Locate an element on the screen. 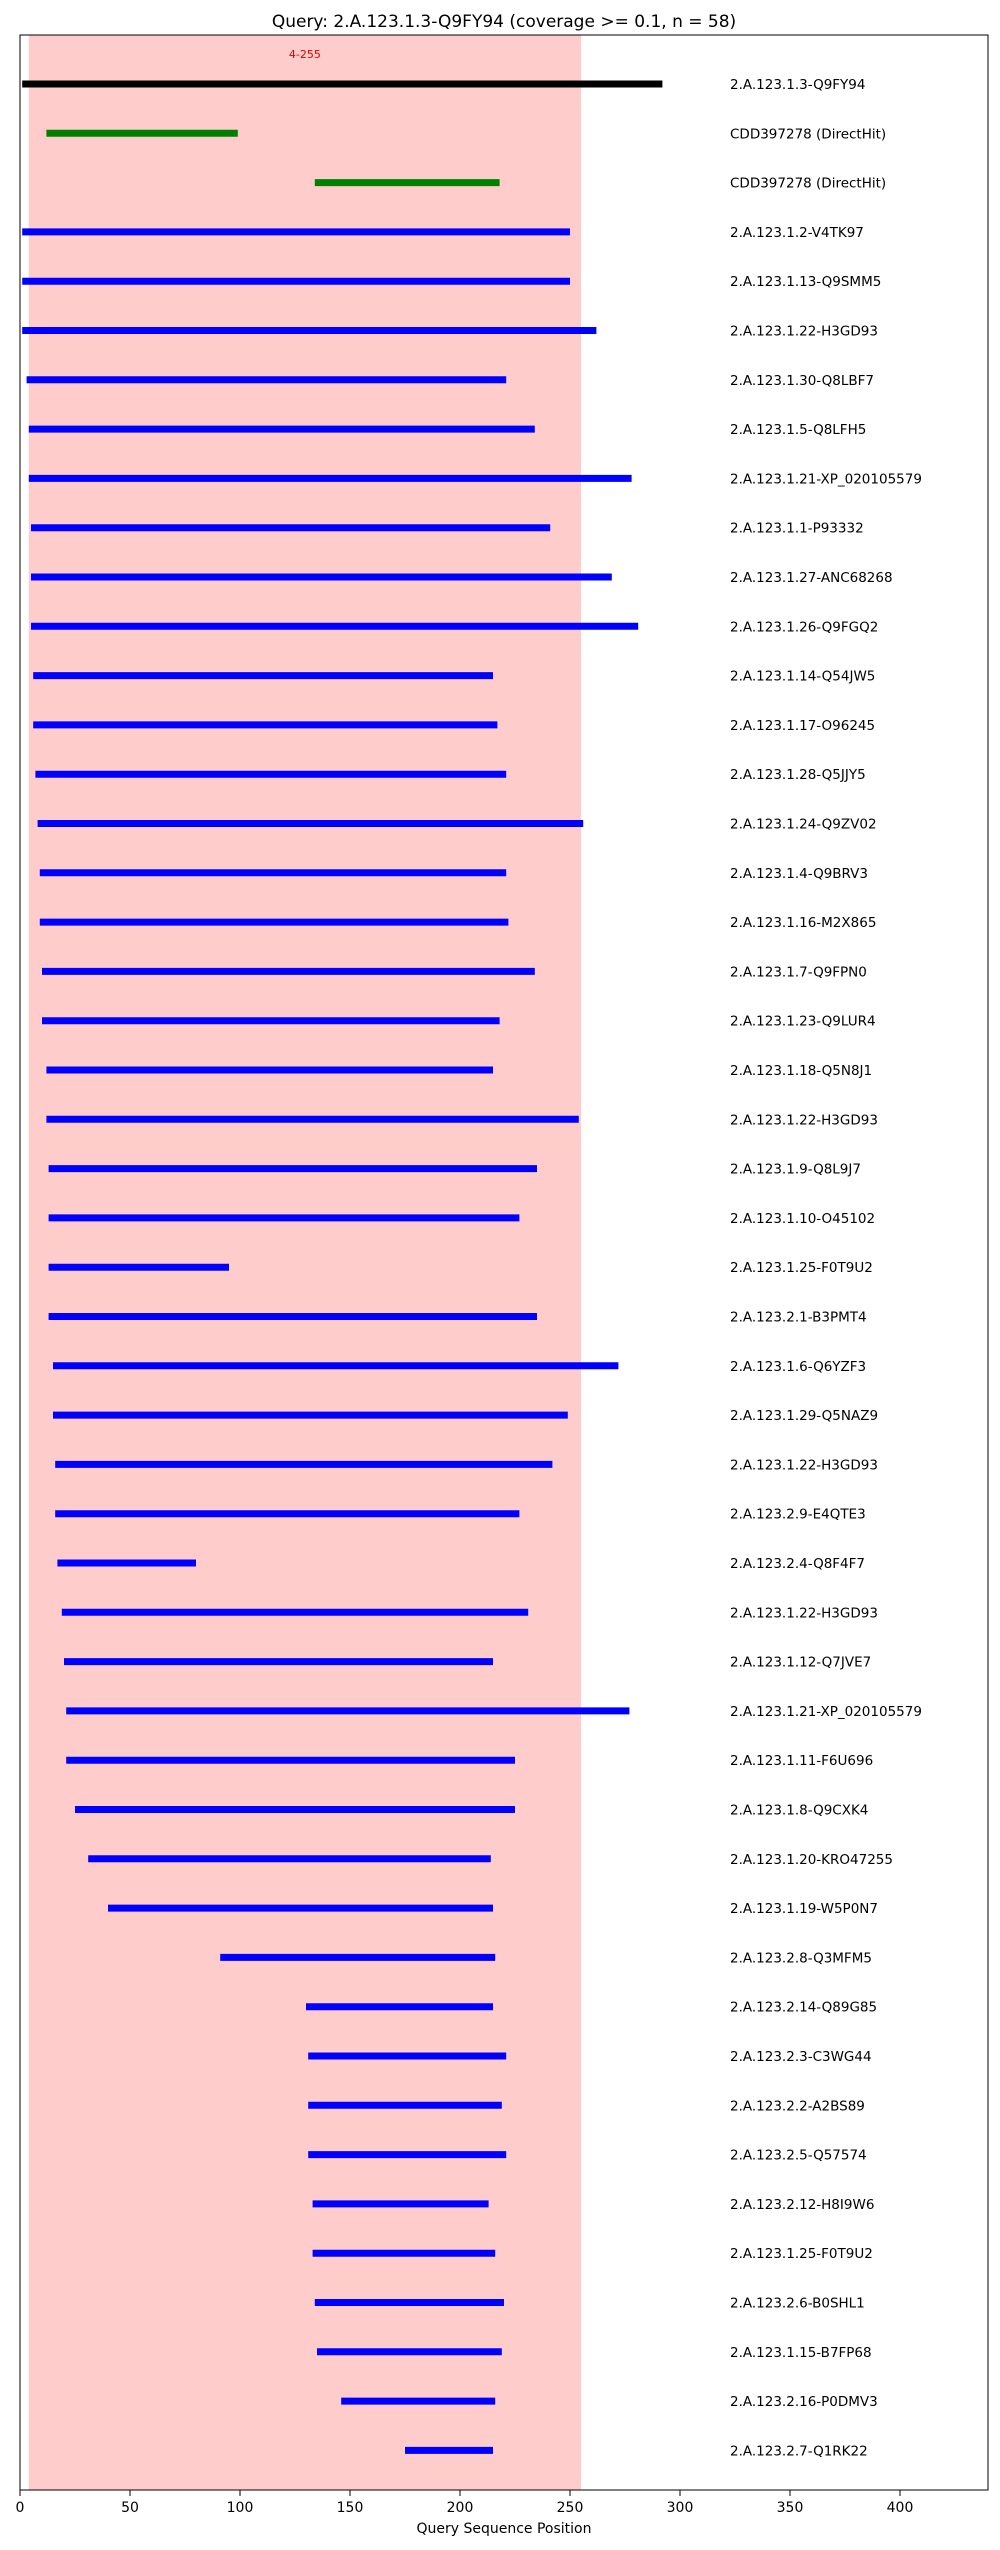 This screenshot has height=2550, width=1000. row-label: 2.A.123.1.8-Q9CXK4 is located at coordinates (799, 1811).